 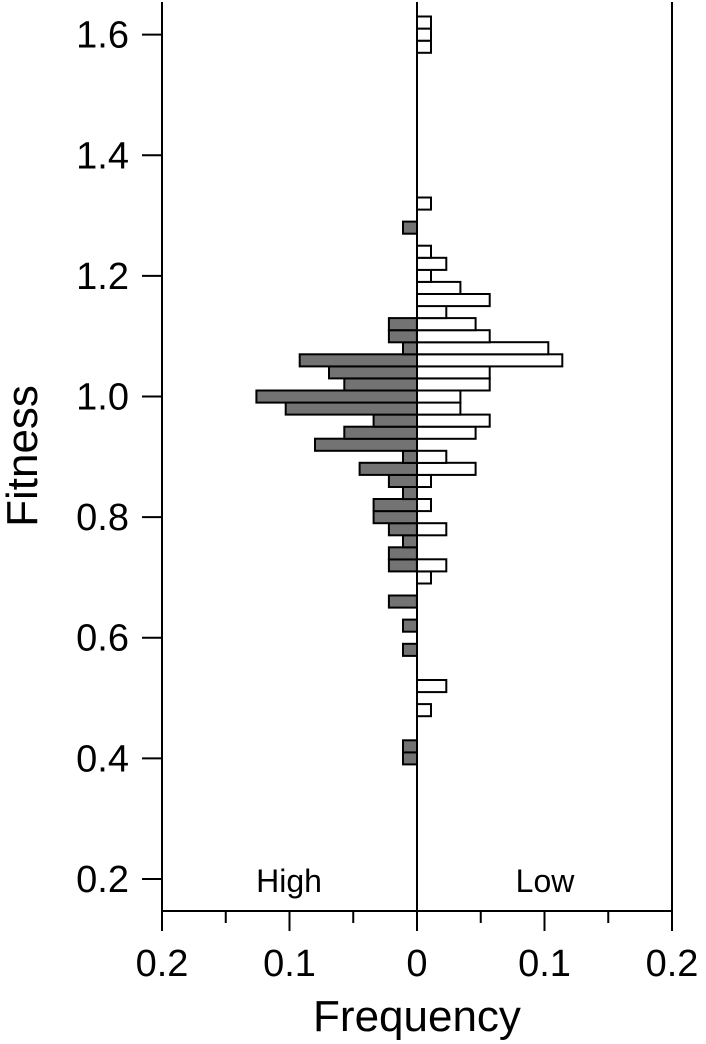 What do you see at coordinates (432, 529) in the screenshot?
I see `bar-low-0.78` at bounding box center [432, 529].